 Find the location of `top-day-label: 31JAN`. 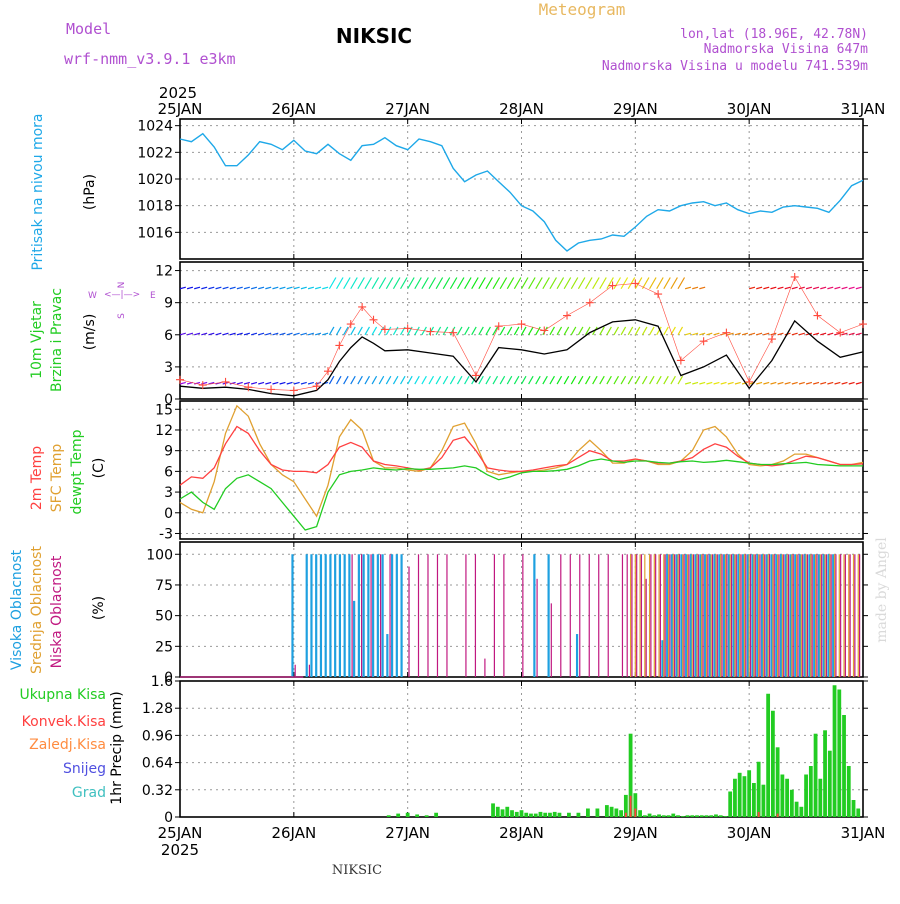

top-day-label: 31JAN is located at coordinates (863, 109).